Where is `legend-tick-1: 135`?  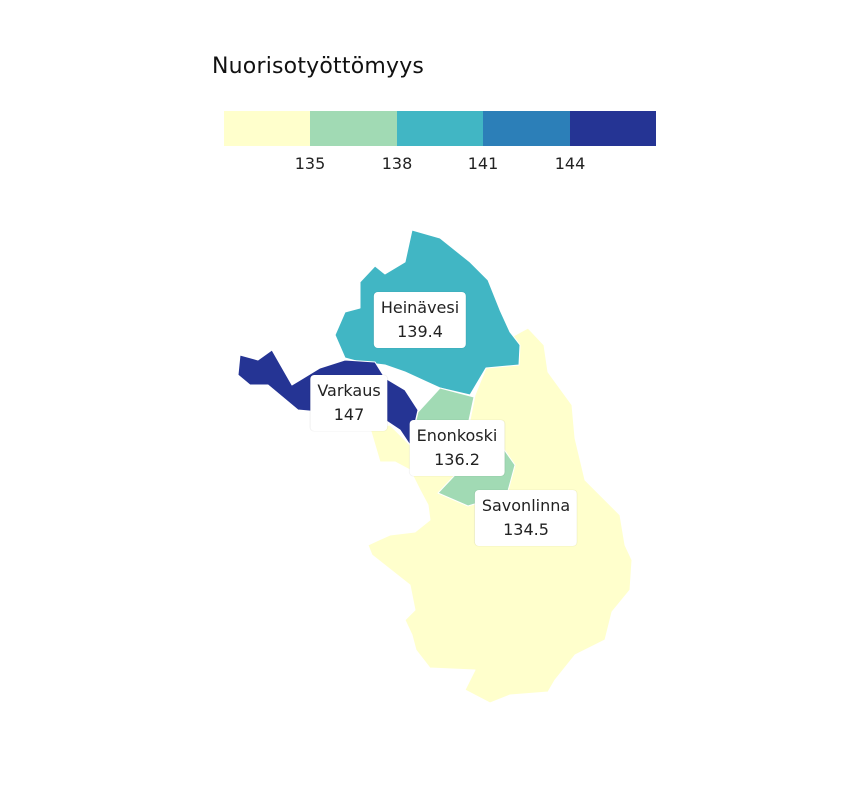
legend-tick-1: 135 is located at coordinates (310, 163).